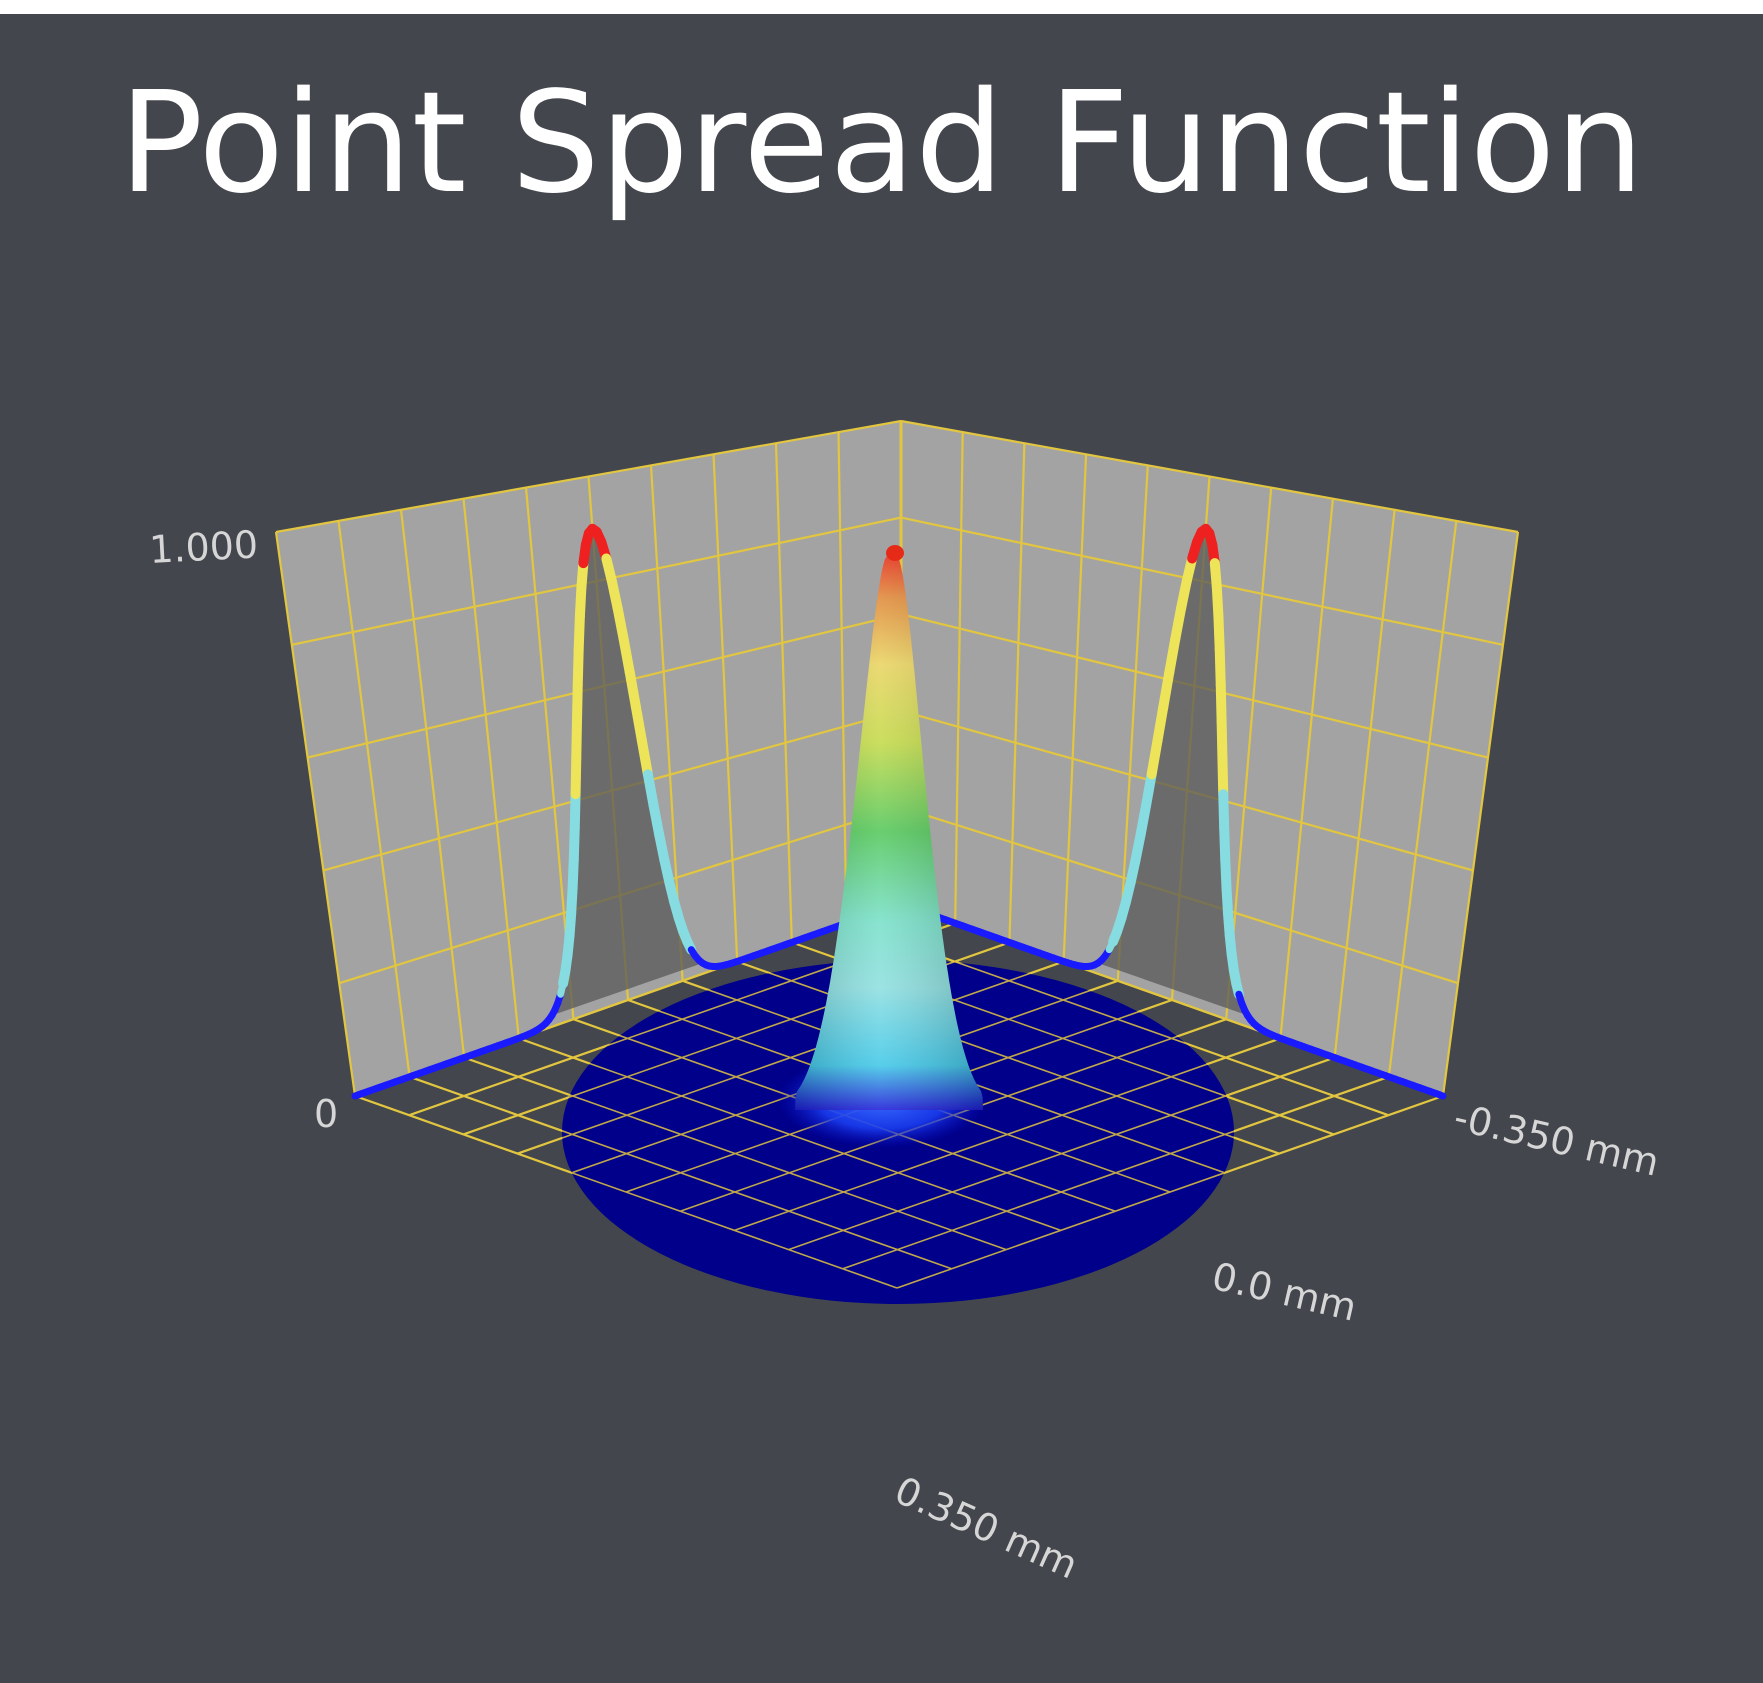 The width and height of the screenshot is (1763, 1683). What do you see at coordinates (986, 1527) in the screenshot?
I see `x-tick-label-max: 0.350 mm` at bounding box center [986, 1527].